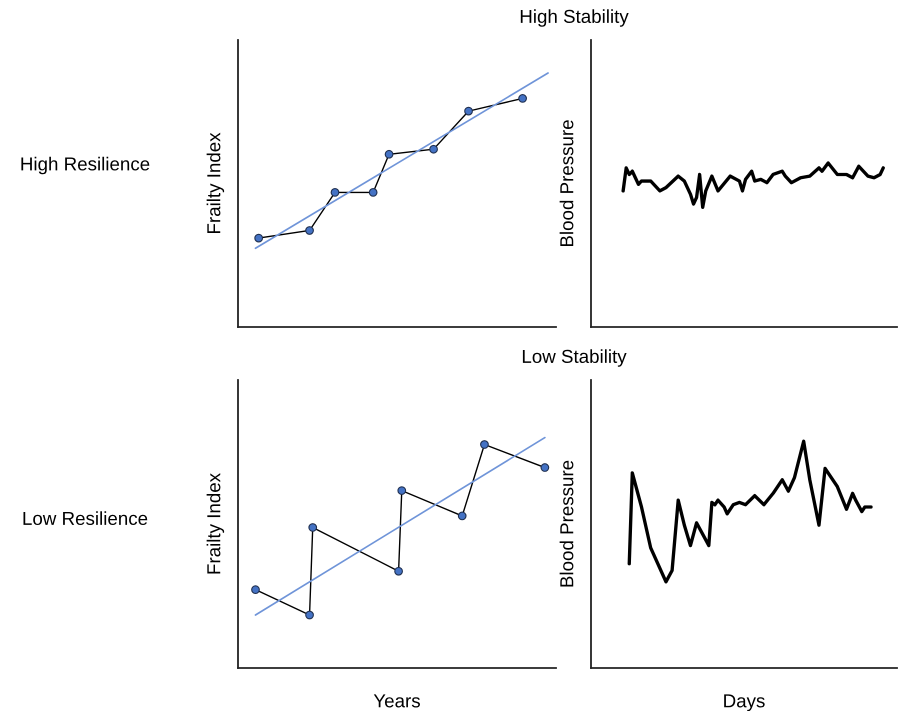  I want to click on x-axis-title: Years, so click(397, 701).